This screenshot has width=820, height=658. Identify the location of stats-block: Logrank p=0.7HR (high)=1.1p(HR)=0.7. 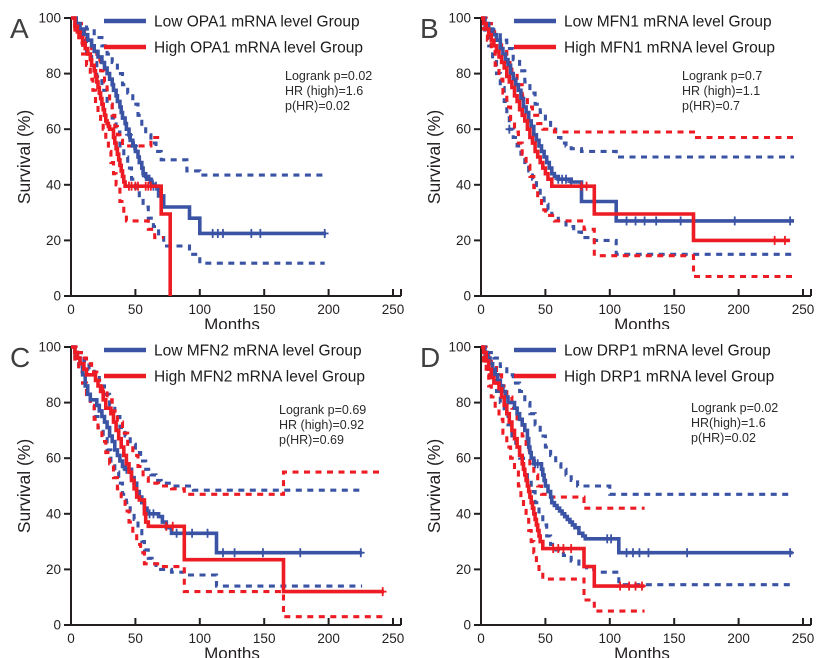
(722, 91).